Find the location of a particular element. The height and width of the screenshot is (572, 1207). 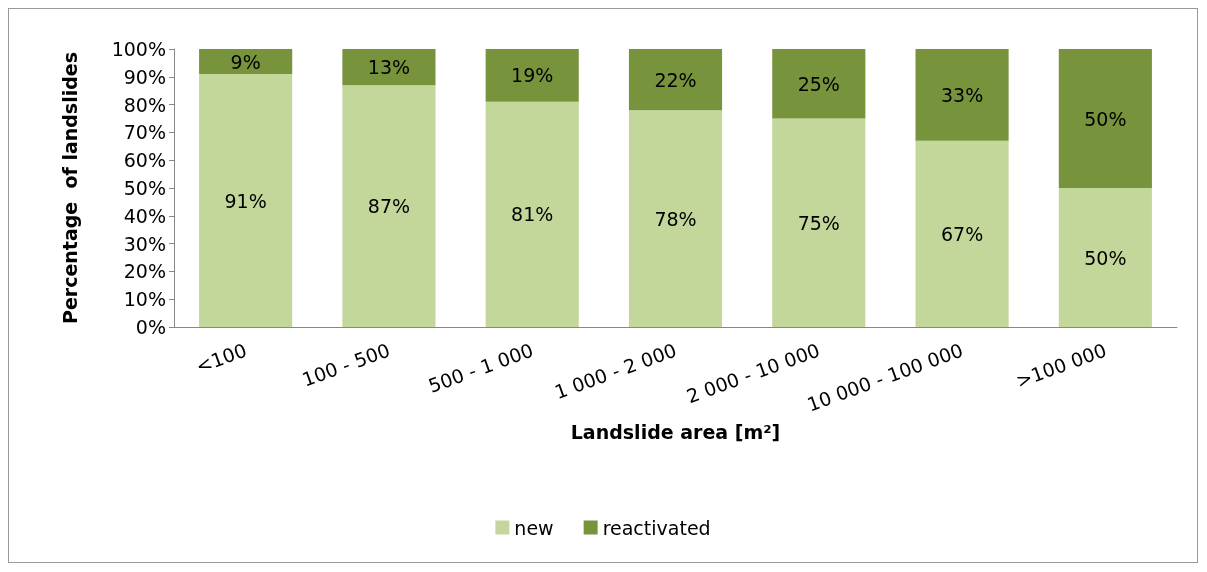

data-label: 33% is located at coordinates (962, 94).